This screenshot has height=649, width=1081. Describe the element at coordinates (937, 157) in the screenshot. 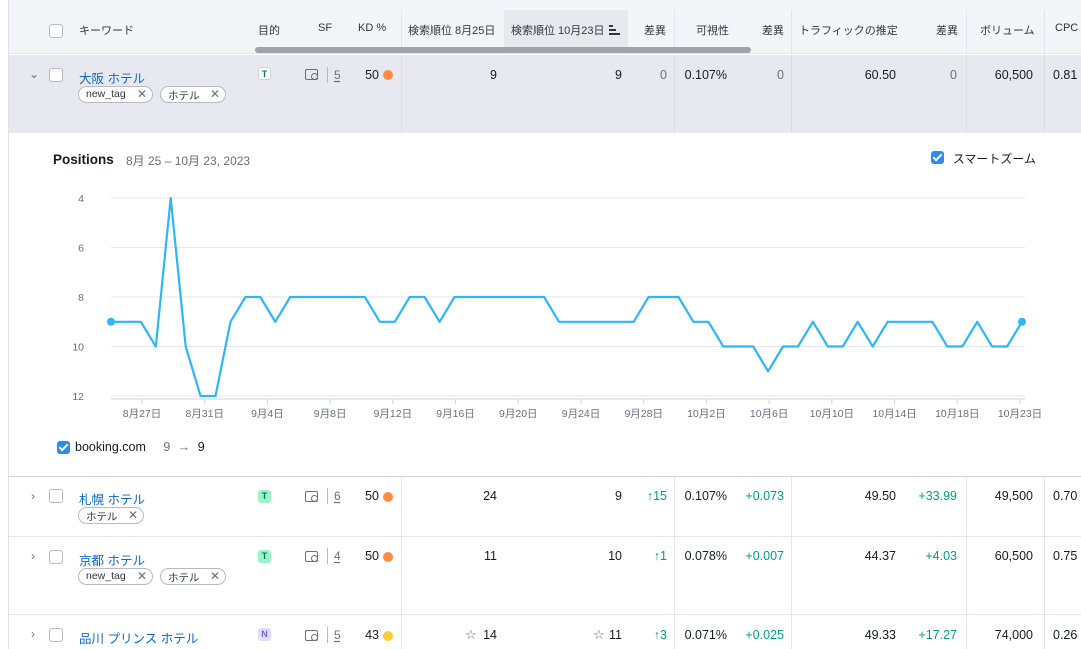

I see `smart-zoom-checkbox` at that location.